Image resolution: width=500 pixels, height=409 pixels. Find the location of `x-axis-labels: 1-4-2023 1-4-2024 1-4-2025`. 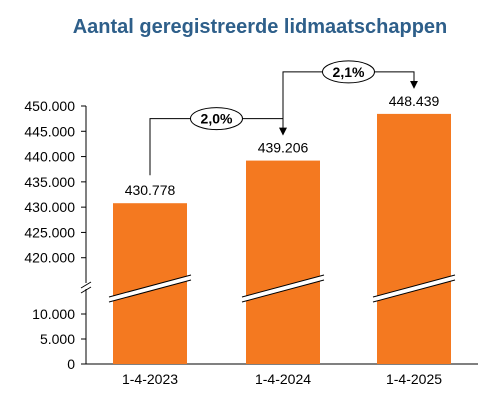

x-axis-labels: 1-4-2023 1-4-2024 1-4-2025 is located at coordinates (282, 379).